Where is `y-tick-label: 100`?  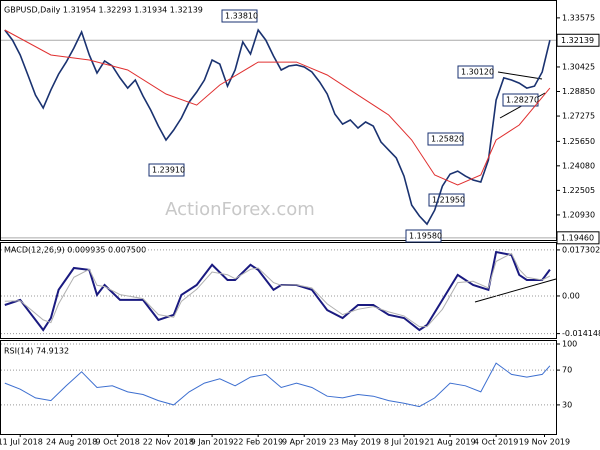
y-tick-label: 100 is located at coordinates (569, 344).